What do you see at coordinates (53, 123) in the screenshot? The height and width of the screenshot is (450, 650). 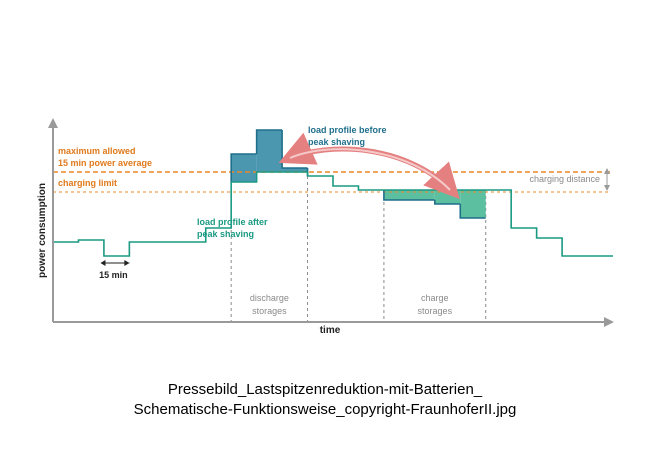 I see `y-axis-arrowhead` at bounding box center [53, 123].